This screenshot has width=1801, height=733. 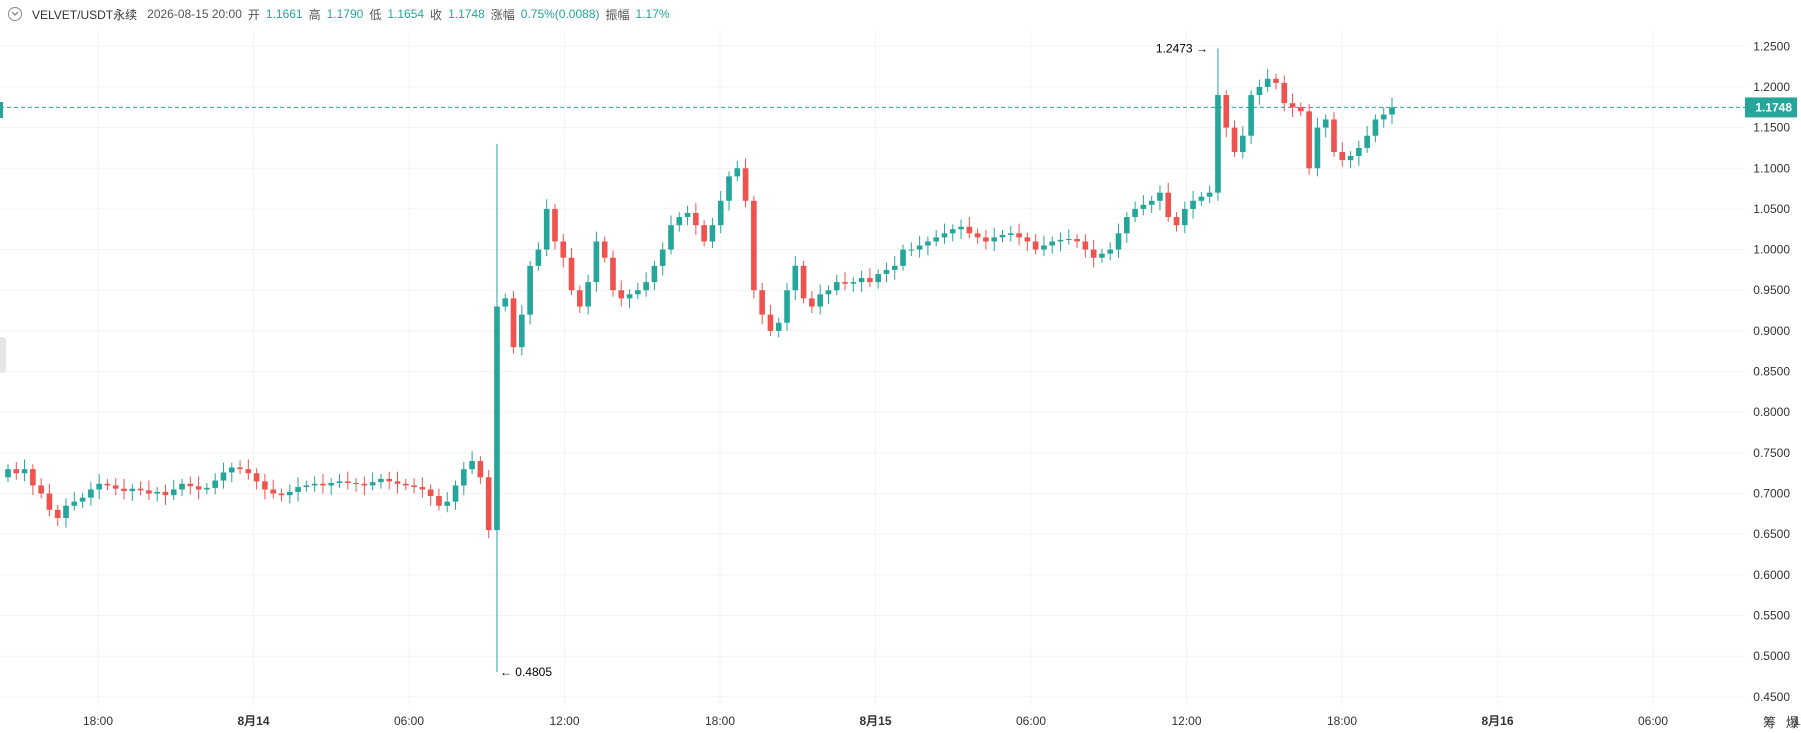 I want to click on symbol-name: VELVET/USDT永续, so click(x=85, y=14).